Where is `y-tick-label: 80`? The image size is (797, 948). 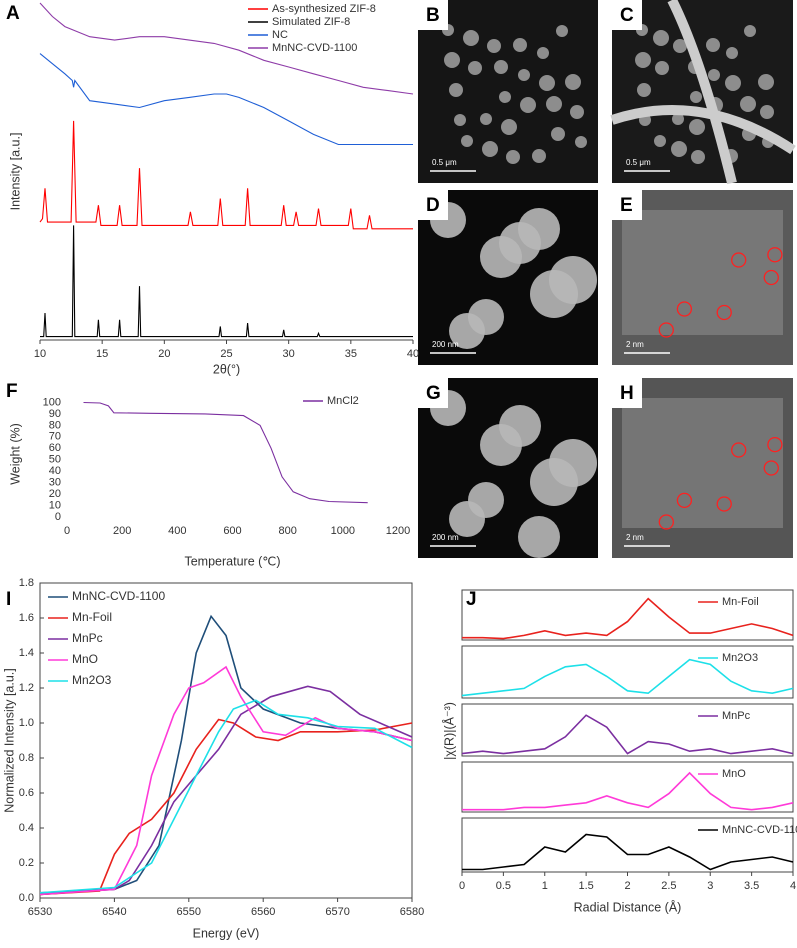 y-tick-label: 80 is located at coordinates (55, 425).